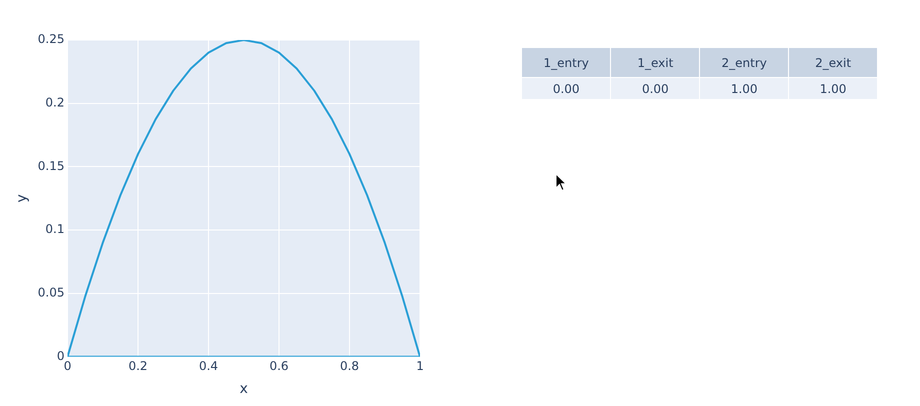 This screenshot has width=920, height=406. What do you see at coordinates (138, 366) in the screenshot?
I see `x-tick-label: 0.2` at bounding box center [138, 366].